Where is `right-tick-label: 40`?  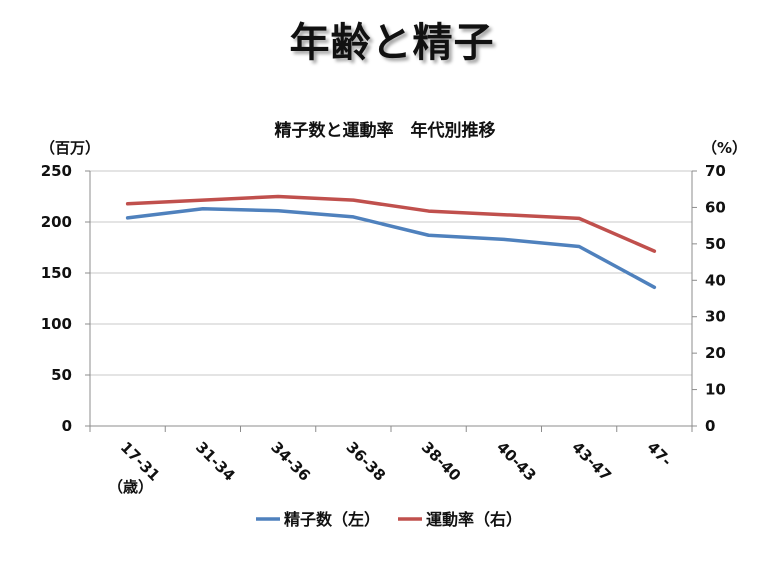
right-tick-label: 40 is located at coordinates (715, 280).